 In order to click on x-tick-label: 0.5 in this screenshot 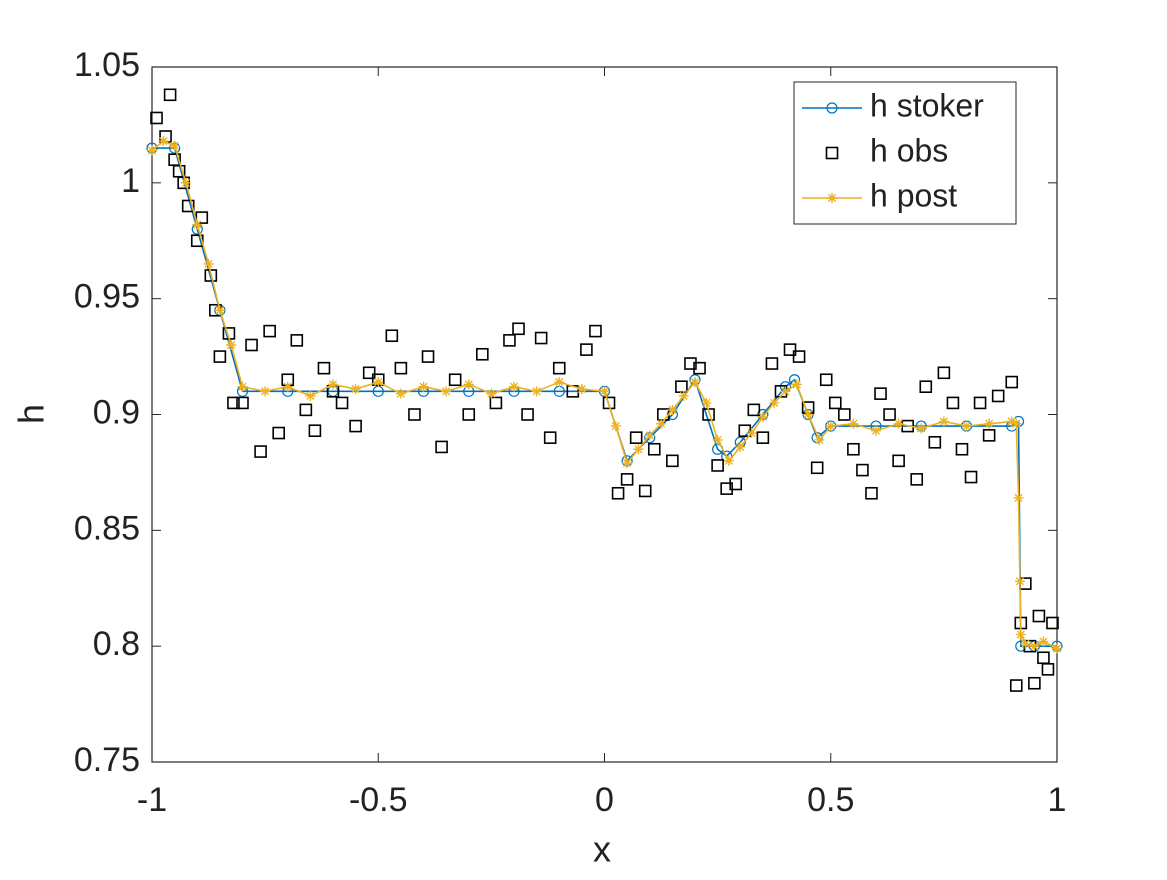, I will do `click(830, 800)`.